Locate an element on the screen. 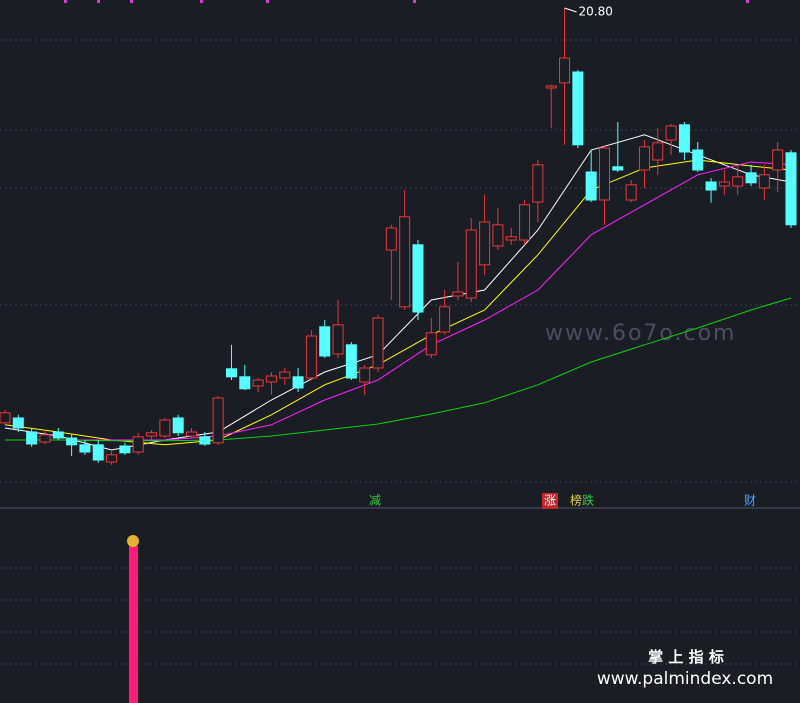 This screenshot has height=703, width=800. indicator-bar is located at coordinates (133, 624).